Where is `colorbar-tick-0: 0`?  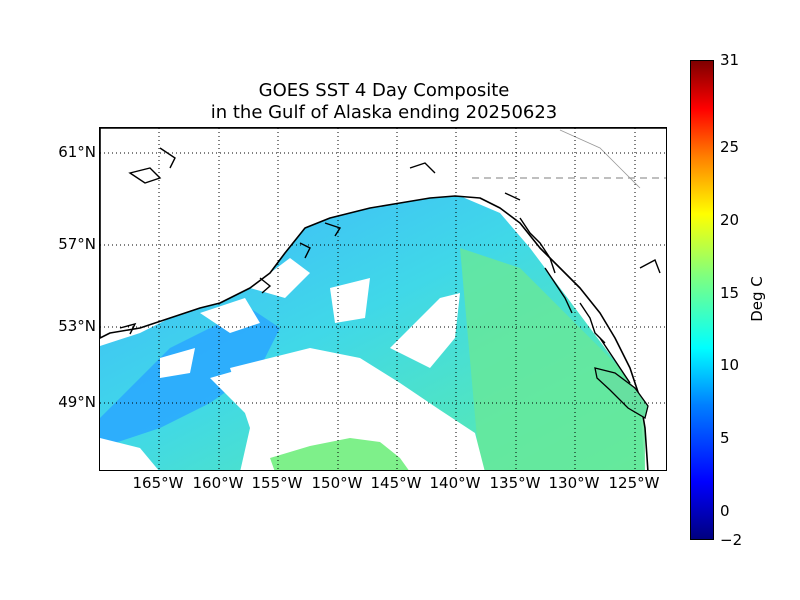 colorbar-tick-0: 0 is located at coordinates (725, 511).